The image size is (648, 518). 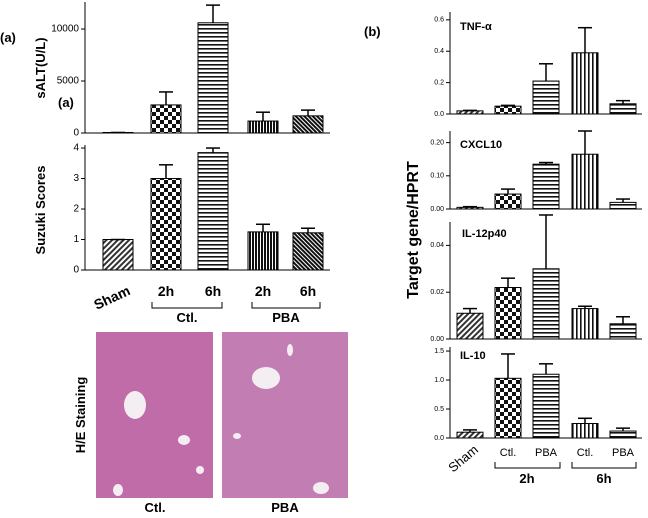 I want to click on y-tick-label: 10000, so click(x=65, y=29).